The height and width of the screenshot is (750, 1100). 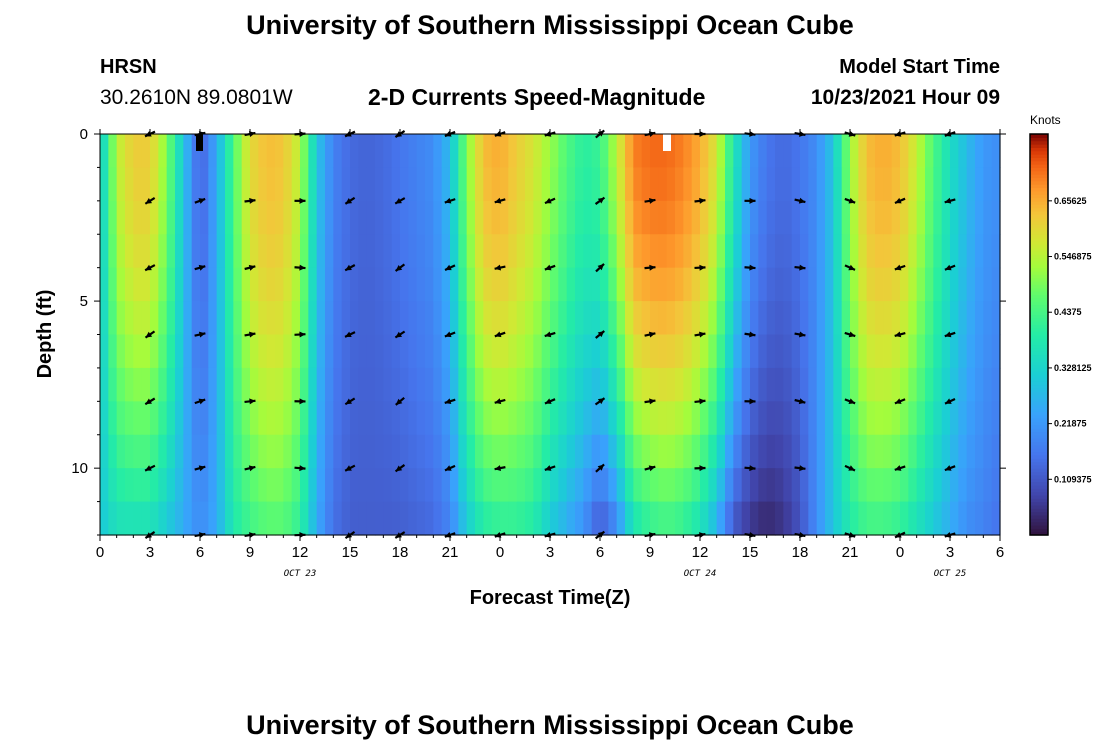 I want to click on x-tick-label: 3, so click(x=150, y=552).